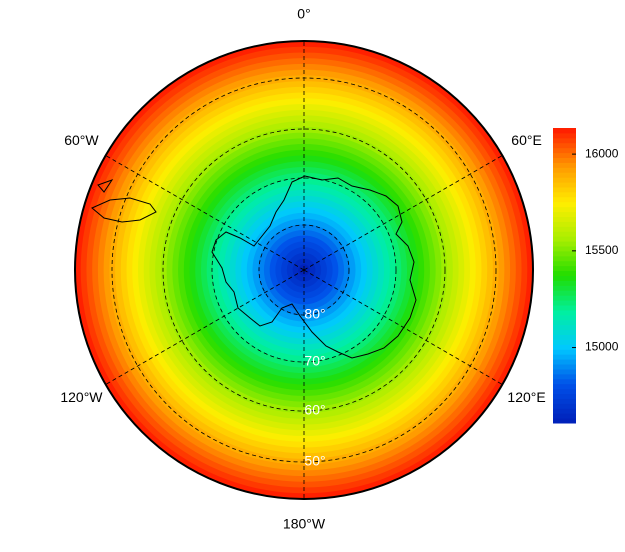 The width and height of the screenshot is (625, 552). I want to click on longitude-label: 0°, so click(303, 14).